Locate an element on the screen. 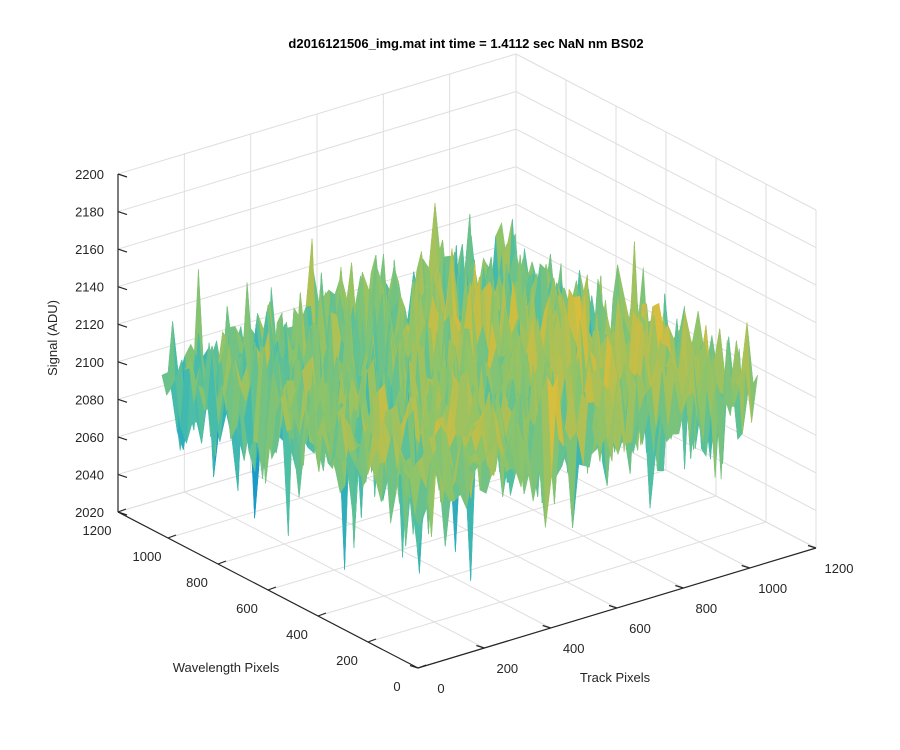 The height and width of the screenshot is (750, 900). x-axis-title: Track Pixels is located at coordinates (615, 677).